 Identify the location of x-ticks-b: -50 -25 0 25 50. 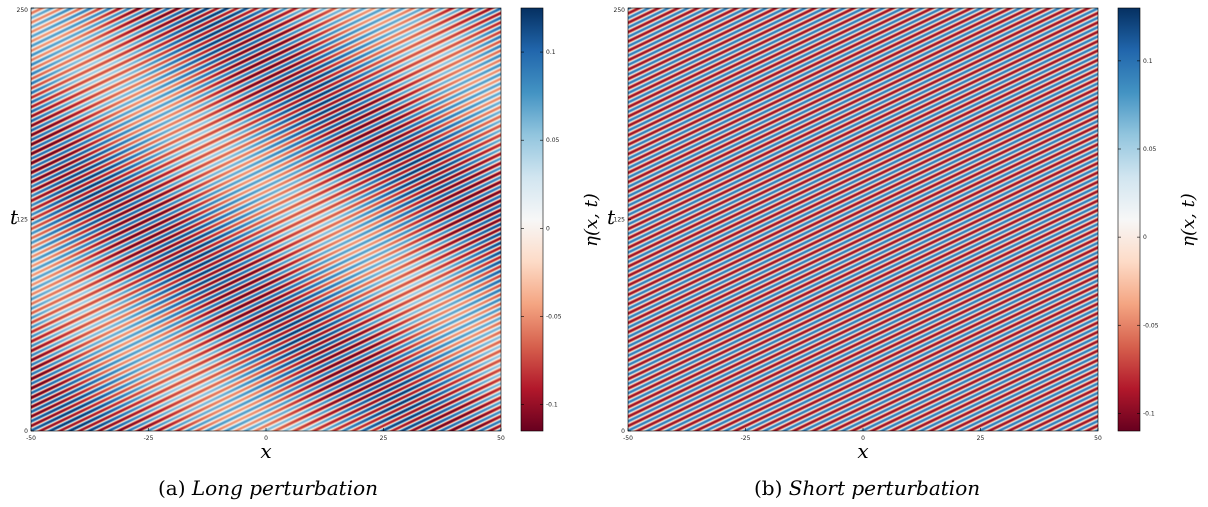
(862, 435).